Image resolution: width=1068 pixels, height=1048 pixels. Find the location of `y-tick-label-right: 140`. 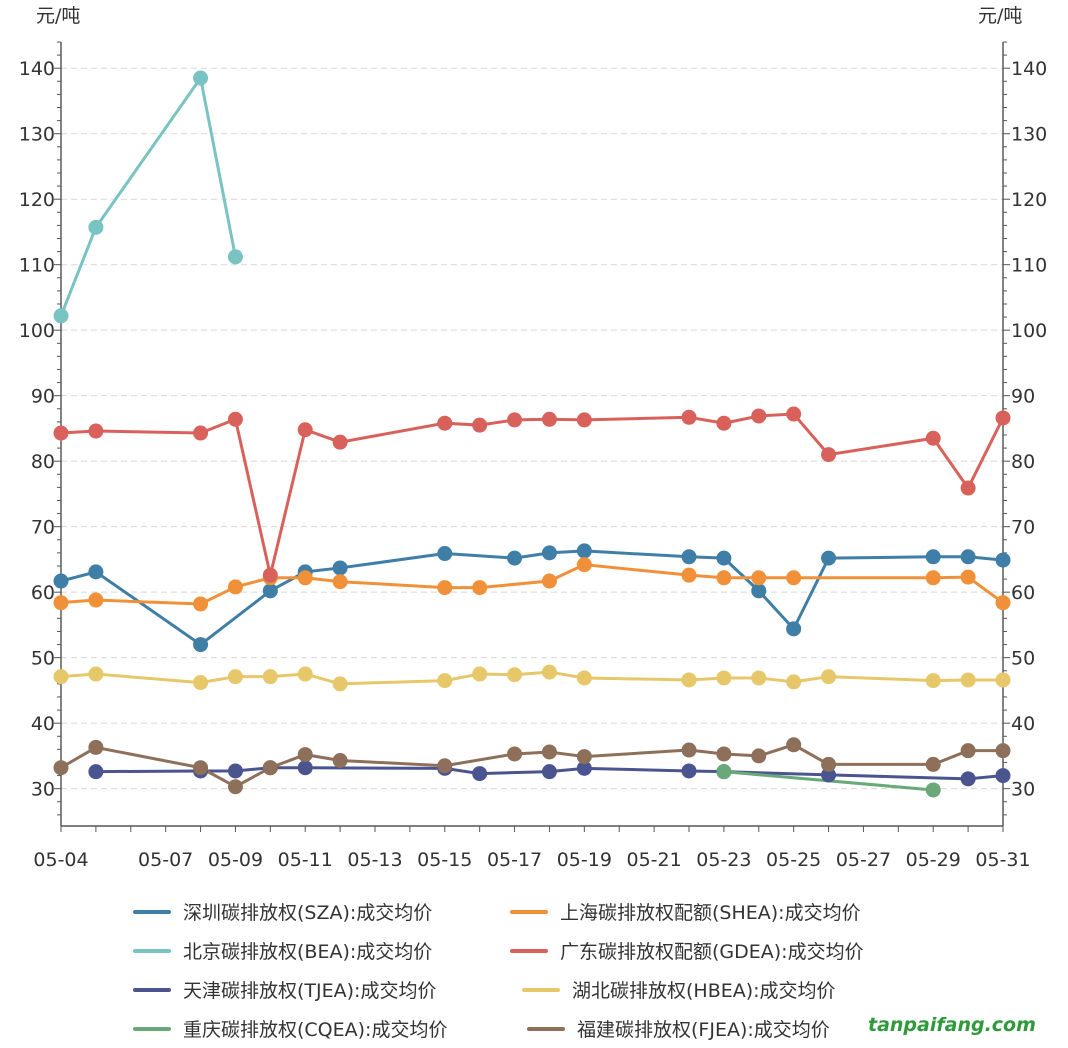

y-tick-label-right: 140 is located at coordinates (1029, 69).